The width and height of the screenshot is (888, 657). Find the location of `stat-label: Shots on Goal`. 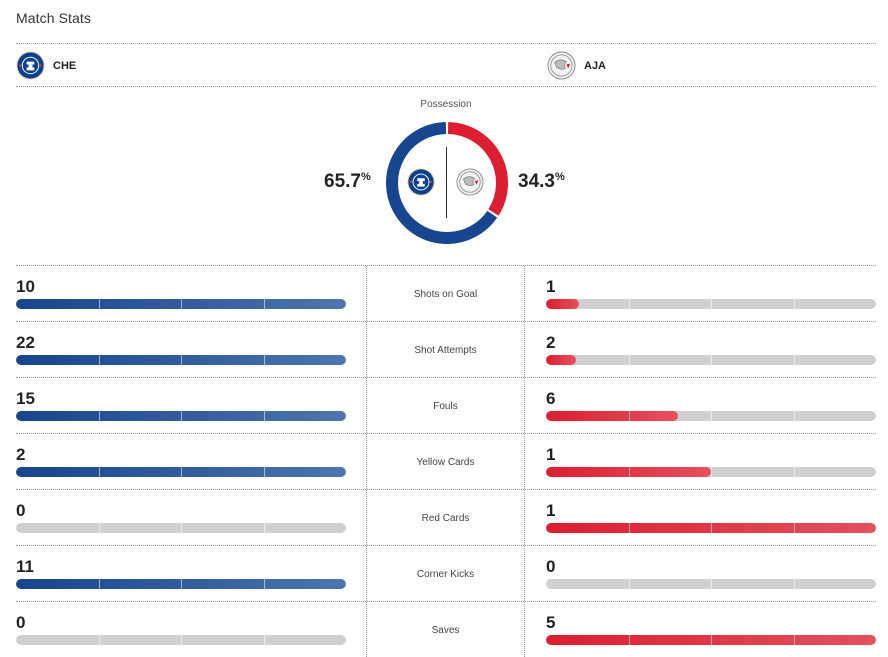

stat-label: Shots on Goal is located at coordinates (445, 293).